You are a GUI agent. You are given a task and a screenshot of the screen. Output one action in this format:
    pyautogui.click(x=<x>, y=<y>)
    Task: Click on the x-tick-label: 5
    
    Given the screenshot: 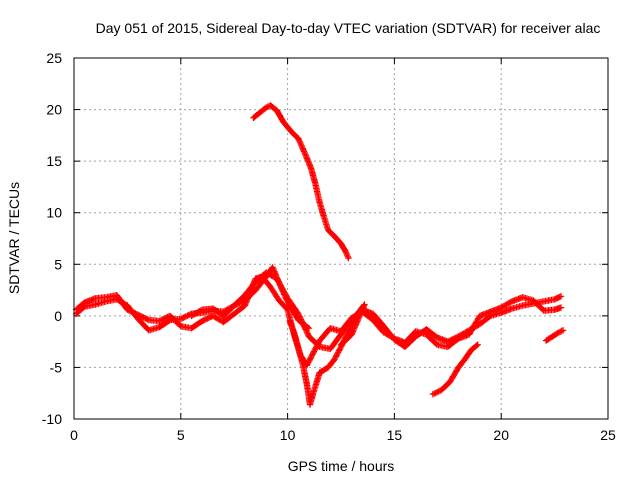 What is the action you would take?
    pyautogui.click(x=181, y=435)
    